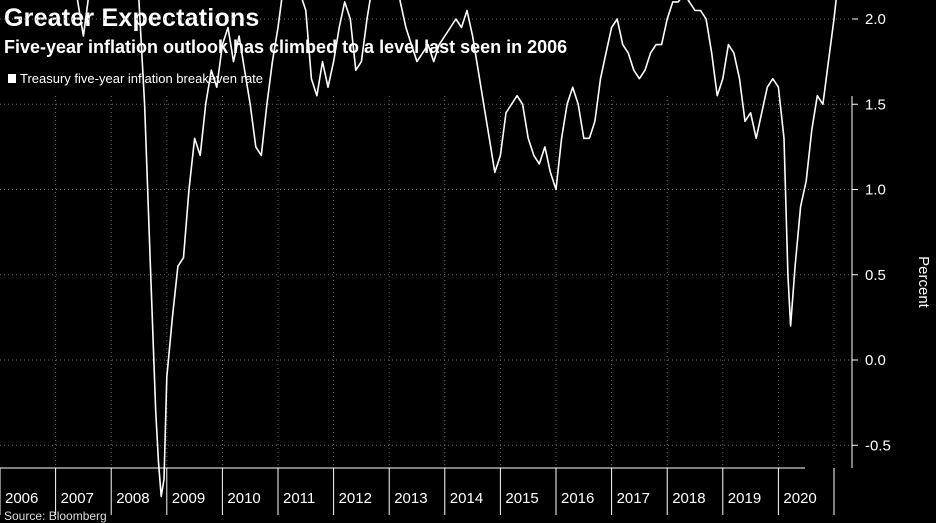 The width and height of the screenshot is (936, 523). Describe the element at coordinates (243, 498) in the screenshot. I see `x-tick-label: 2010` at that location.